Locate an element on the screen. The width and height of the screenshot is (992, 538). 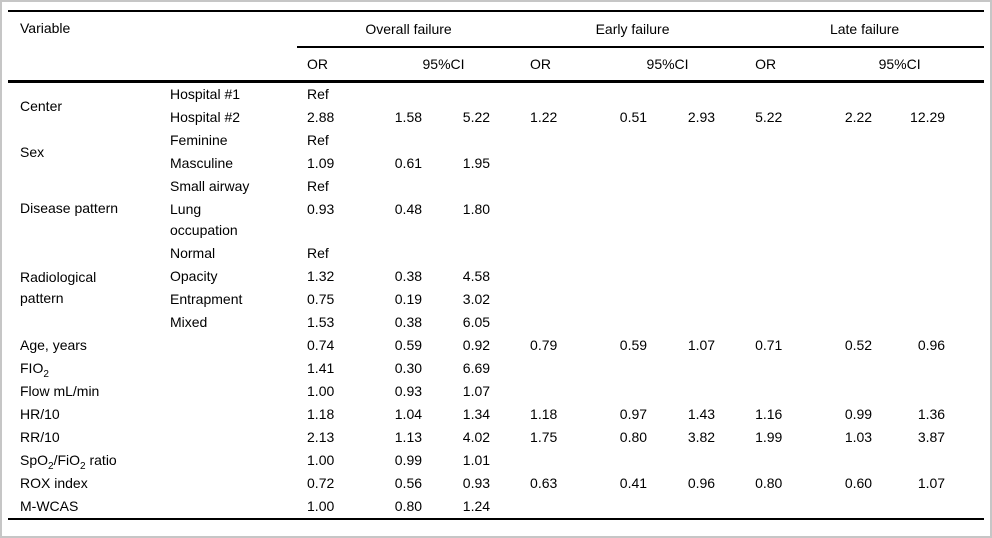
ci-low-cell: 0.48 is located at coordinates (408, 209).